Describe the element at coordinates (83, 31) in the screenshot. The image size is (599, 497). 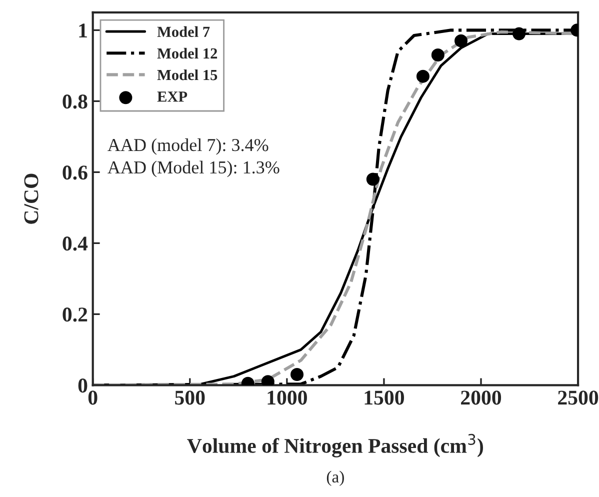
I see `y-tick-label: 1` at that location.